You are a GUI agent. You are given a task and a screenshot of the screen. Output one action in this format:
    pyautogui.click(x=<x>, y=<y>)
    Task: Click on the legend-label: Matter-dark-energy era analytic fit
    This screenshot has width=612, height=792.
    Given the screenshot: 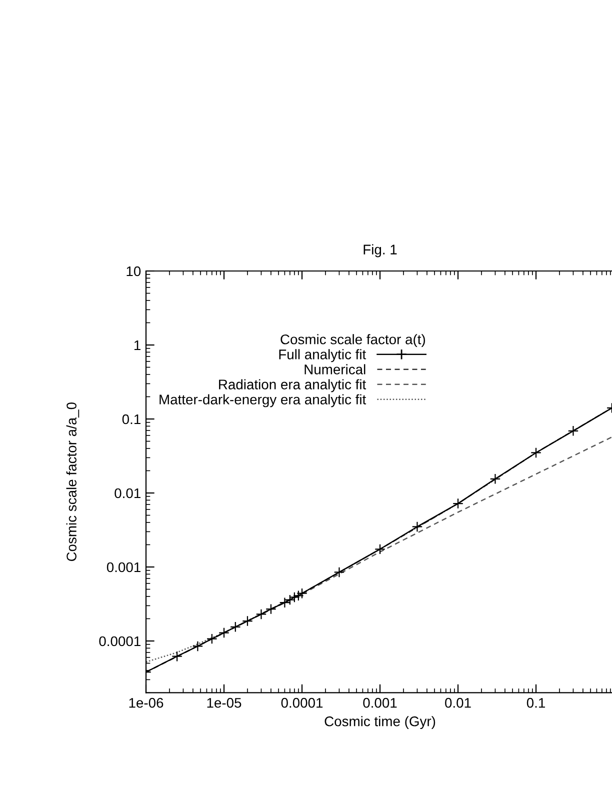 What is the action you would take?
    pyautogui.click(x=263, y=401)
    